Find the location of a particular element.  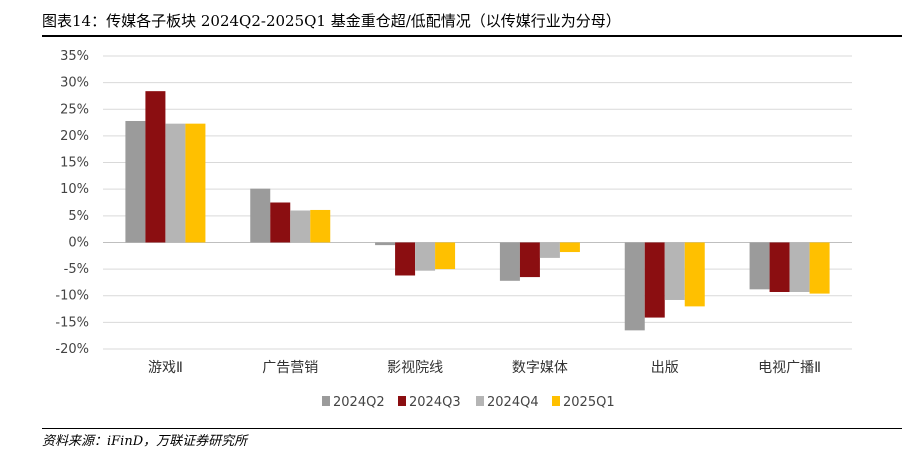

y-tick-label: -15% is located at coordinates (72, 322).